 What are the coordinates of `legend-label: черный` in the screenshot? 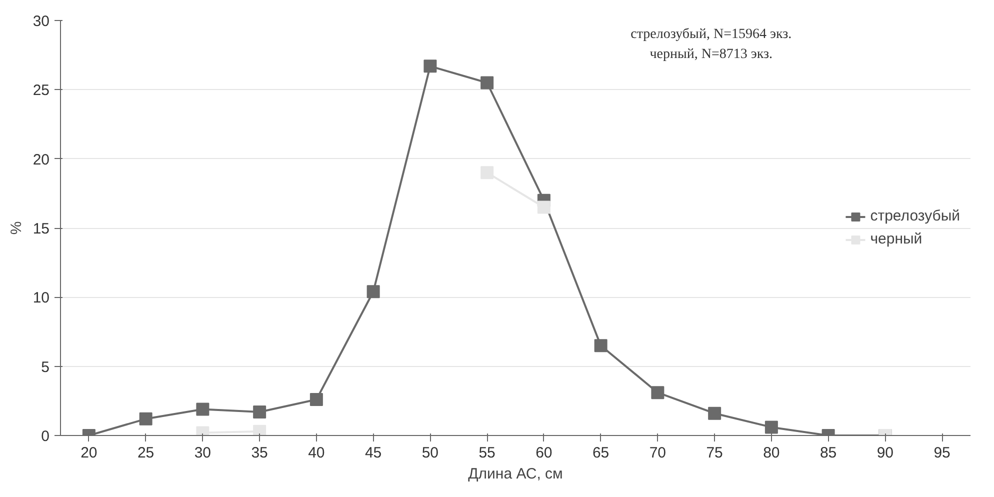 It's located at (896, 239).